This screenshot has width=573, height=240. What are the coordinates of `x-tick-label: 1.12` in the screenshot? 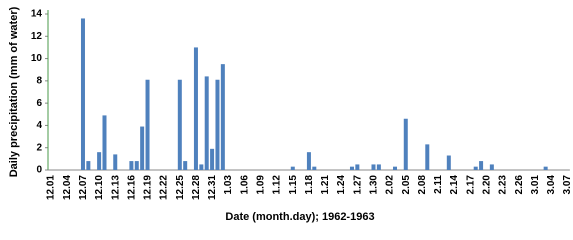 It's located at (277, 185).